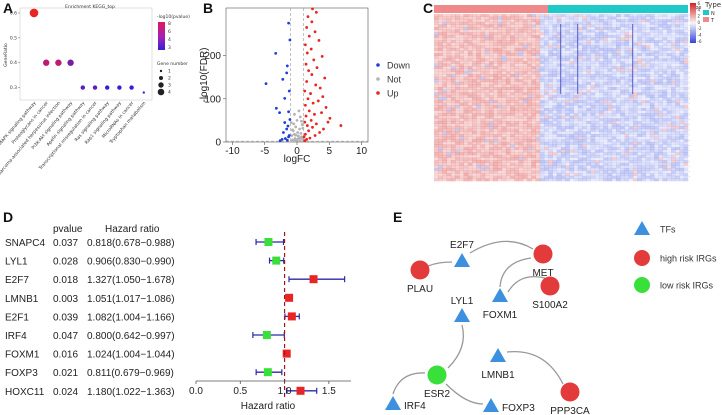 The height and width of the screenshot is (415, 722). What do you see at coordinates (131, 392) in the screenshot?
I see `panel-d-hr: 1.180(1.022−1.363)` at bounding box center [131, 392].